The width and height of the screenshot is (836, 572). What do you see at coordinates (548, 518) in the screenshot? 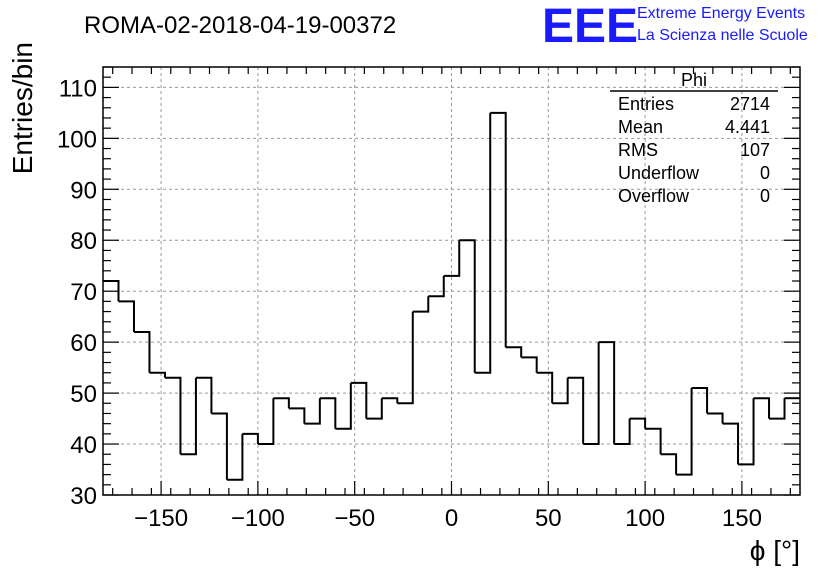
I see `x-tick-label: 50` at bounding box center [548, 518].